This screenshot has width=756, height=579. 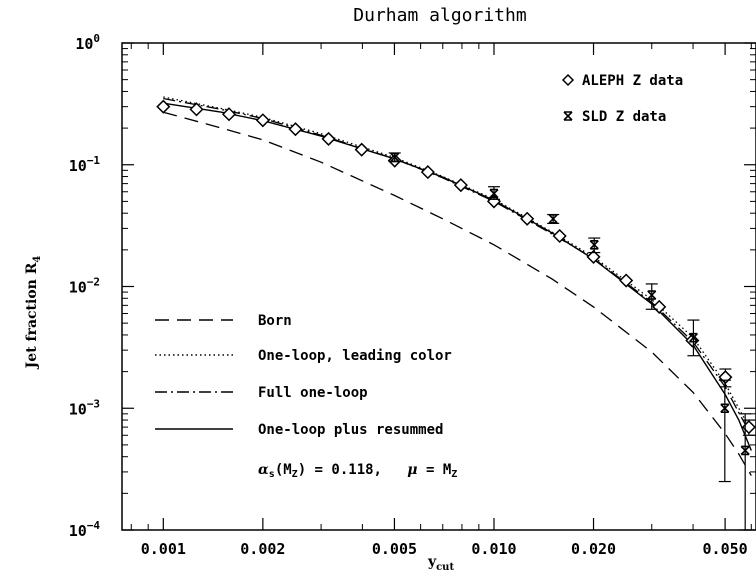 What do you see at coordinates (444, 549) in the screenshot?
I see `x-tick-labels: 0.001 0.002 0.005 0.010 0.020 0.050` at bounding box center [444, 549].